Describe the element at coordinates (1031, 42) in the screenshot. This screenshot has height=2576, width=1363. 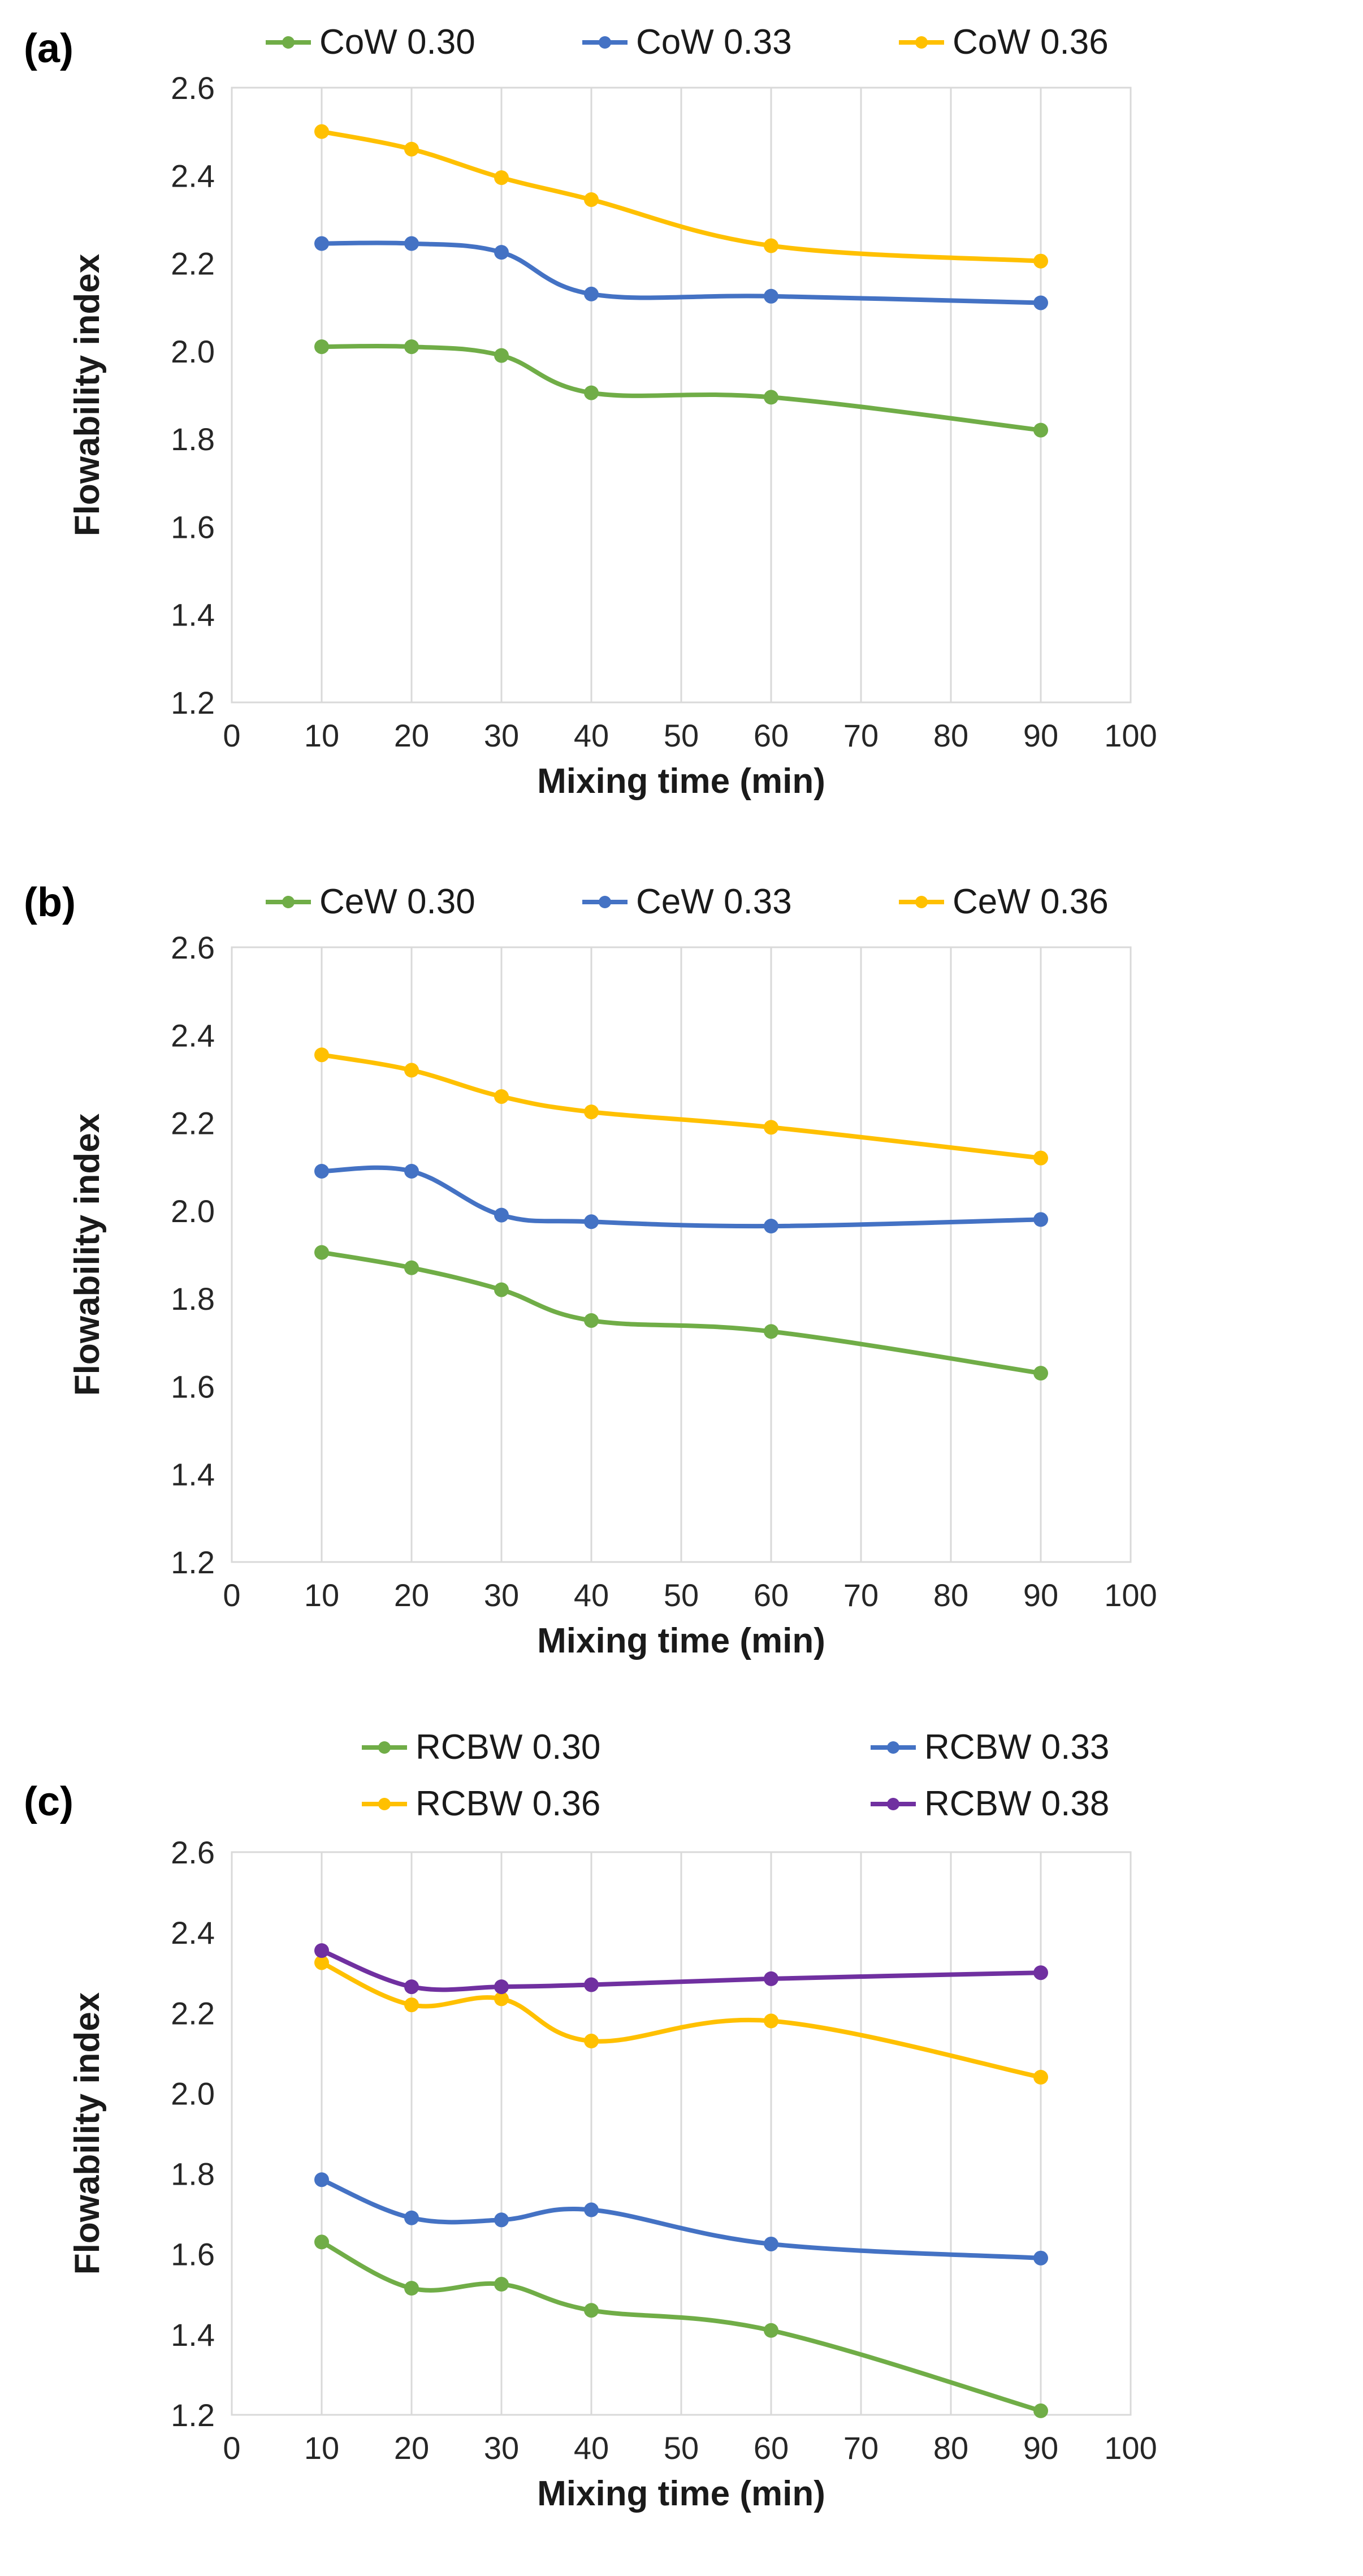
I see `legend-label: CoW 0.36` at that location.